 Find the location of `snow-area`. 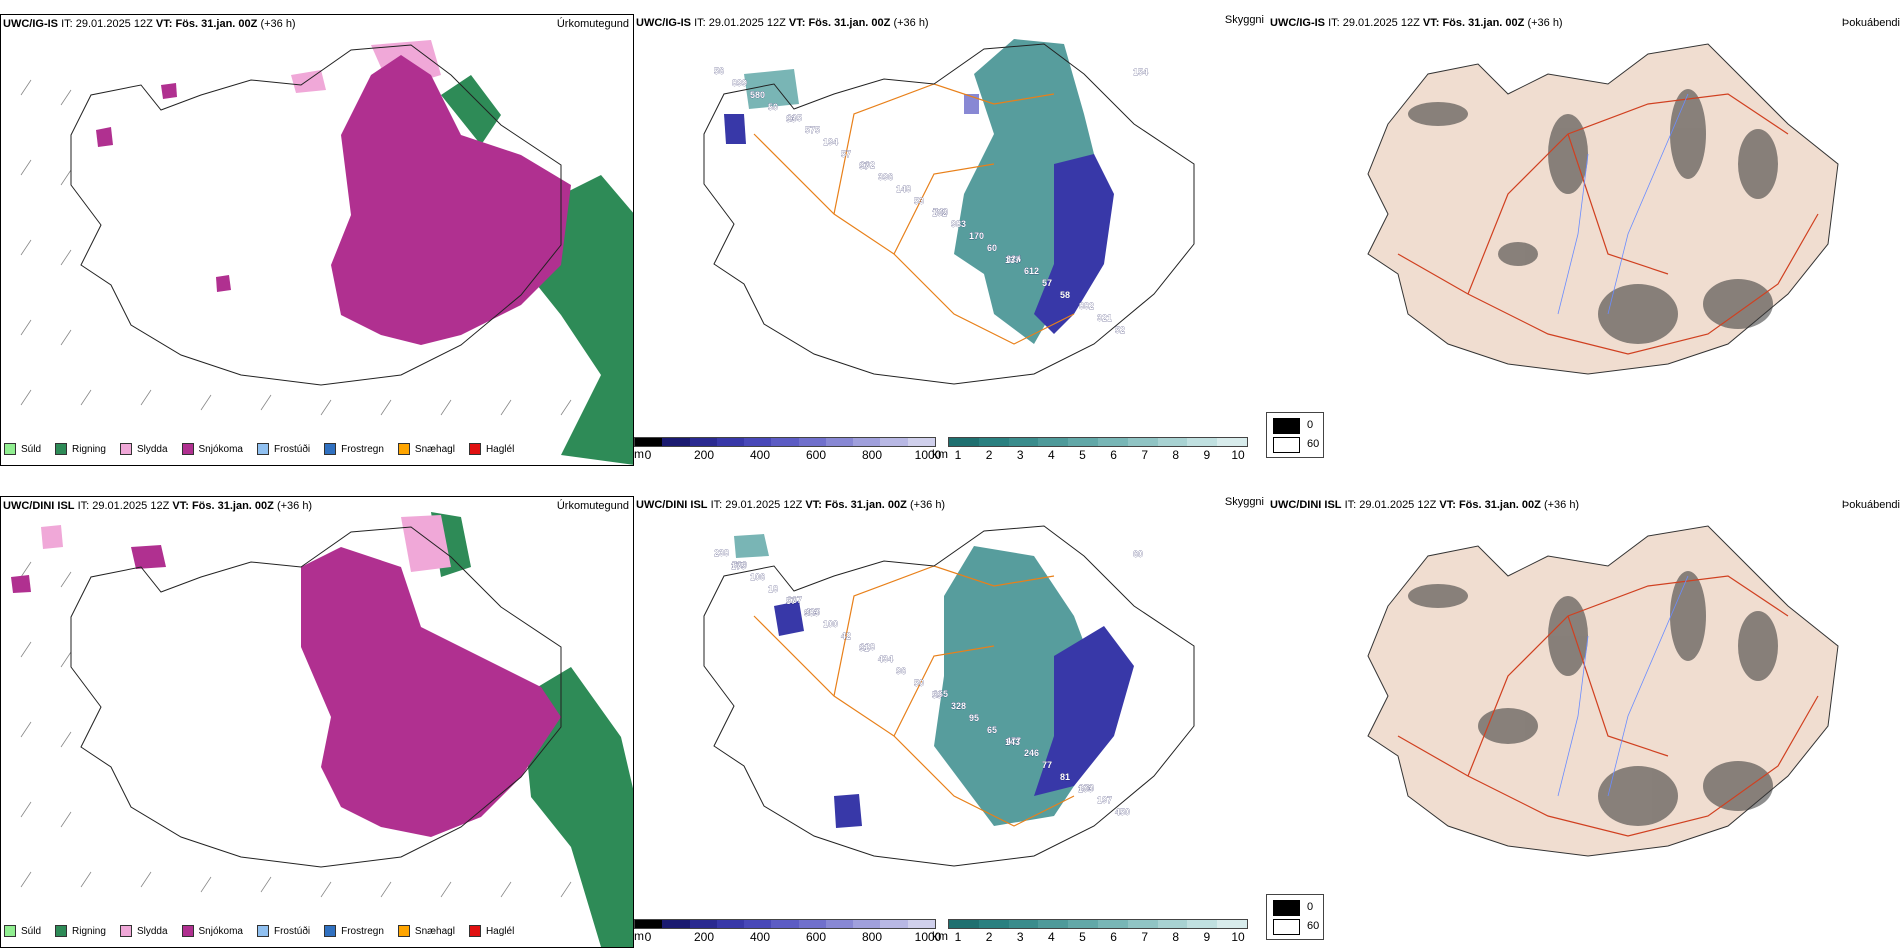

snow-area is located at coordinates (333, 200).